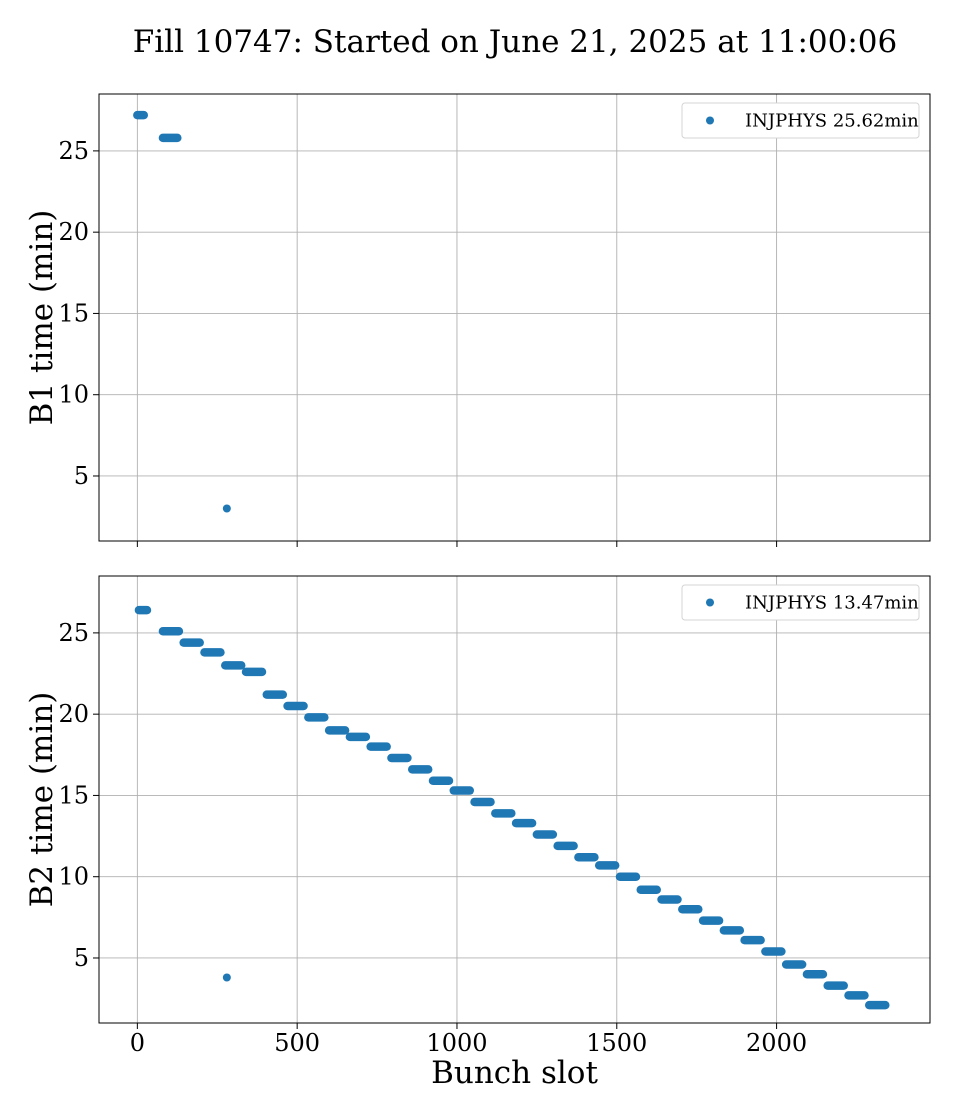 The image size is (960, 1120). What do you see at coordinates (456, 1043) in the screenshot?
I see `x-tick-label: 1000` at bounding box center [456, 1043].